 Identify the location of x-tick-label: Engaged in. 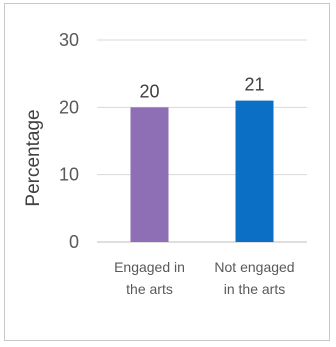
(149, 267).